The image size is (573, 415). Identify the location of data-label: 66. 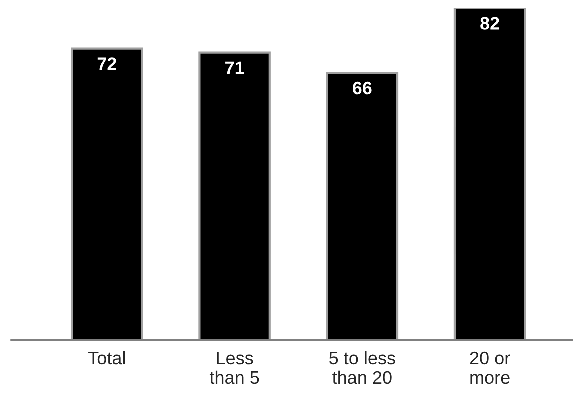
(362, 88).